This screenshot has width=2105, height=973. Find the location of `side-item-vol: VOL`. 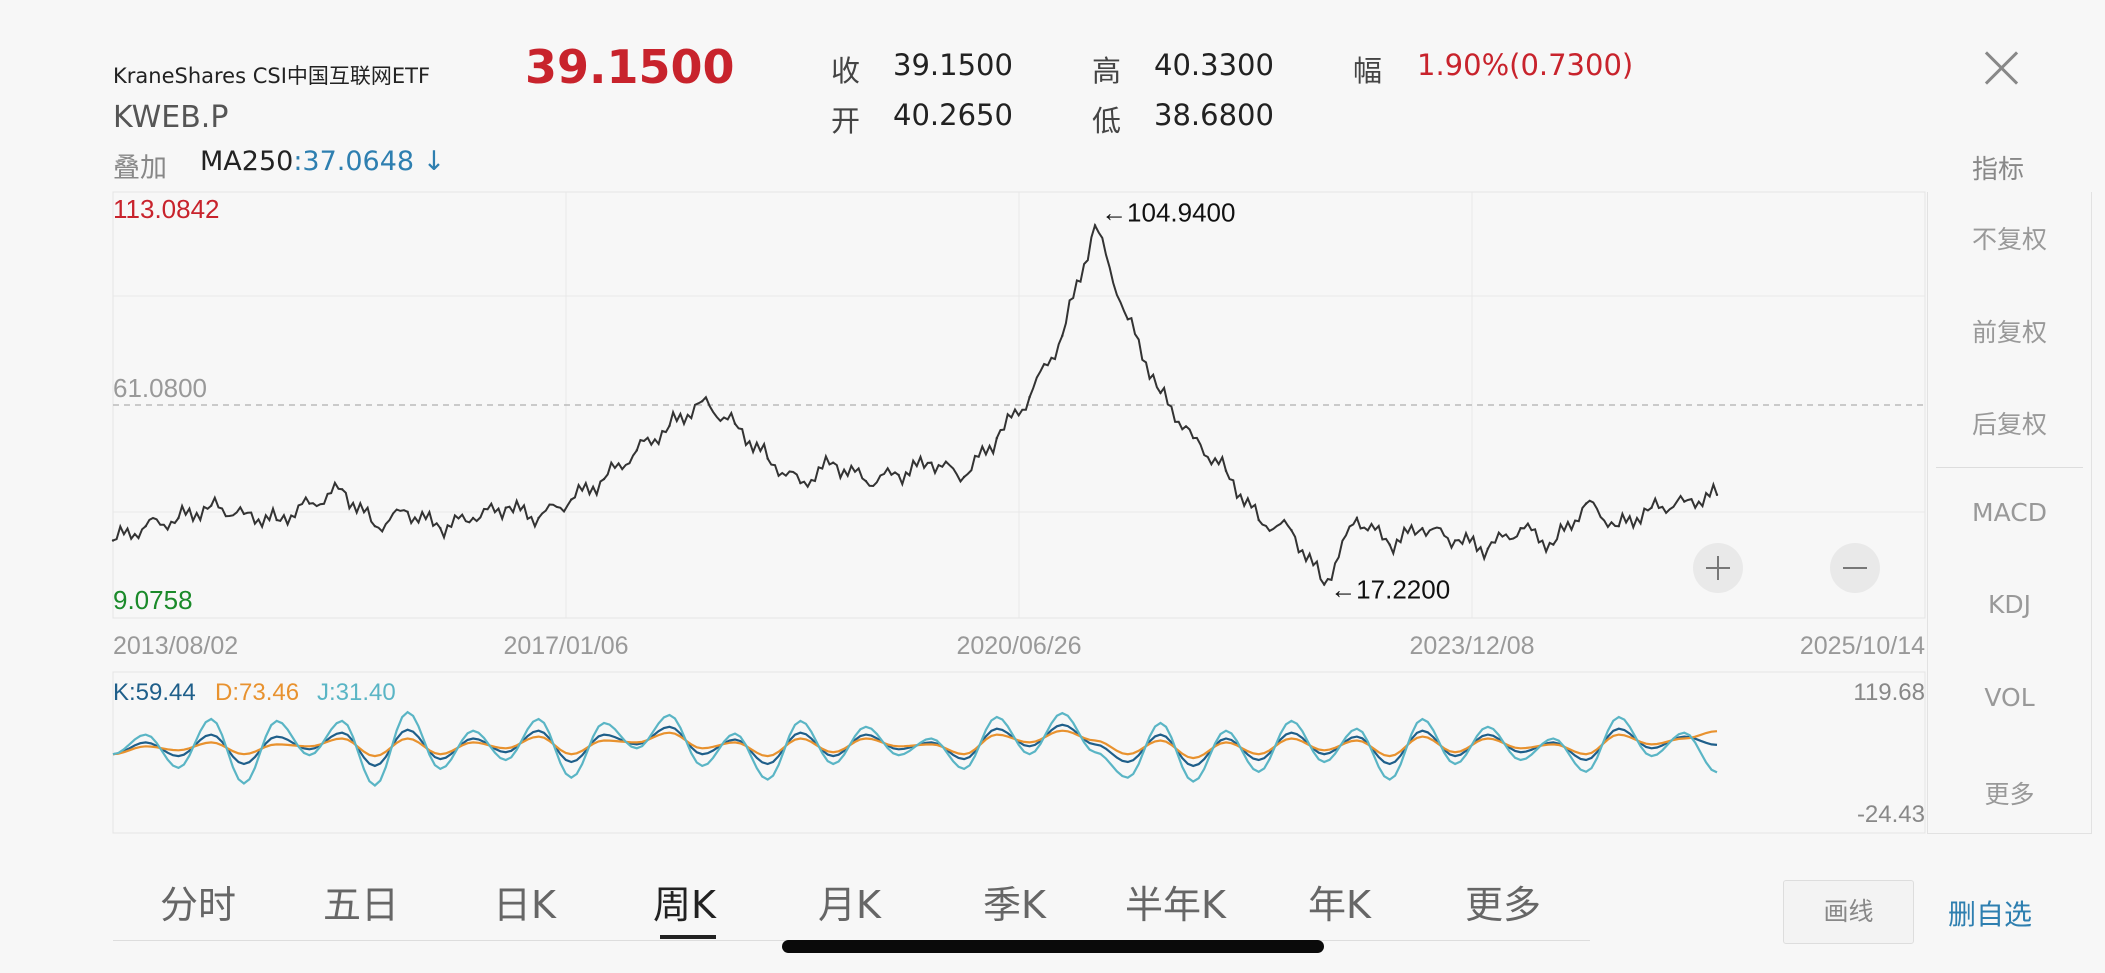

side-item-vol: VOL is located at coordinates (2009, 697).